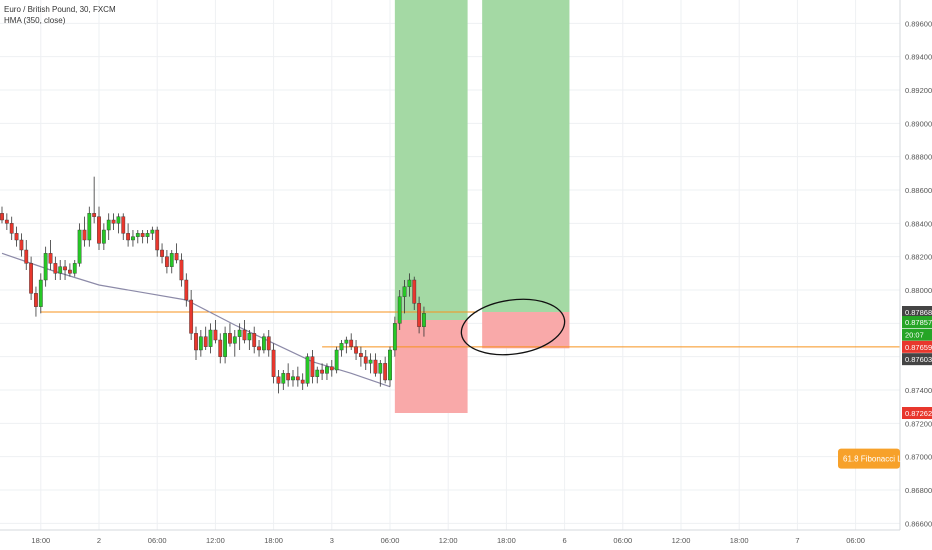 This screenshot has width=932, height=550. I want to click on x-tick-label: 2, so click(99, 540).